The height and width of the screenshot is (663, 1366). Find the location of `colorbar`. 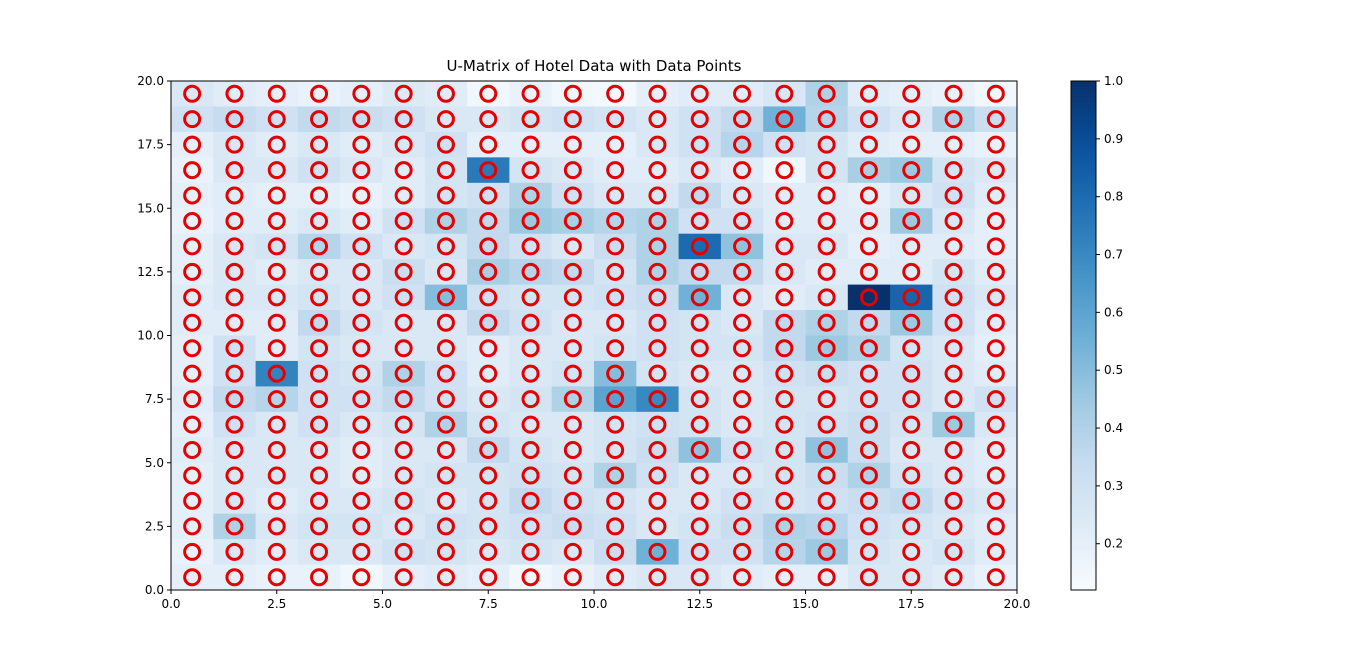

colorbar is located at coordinates (1083, 335).